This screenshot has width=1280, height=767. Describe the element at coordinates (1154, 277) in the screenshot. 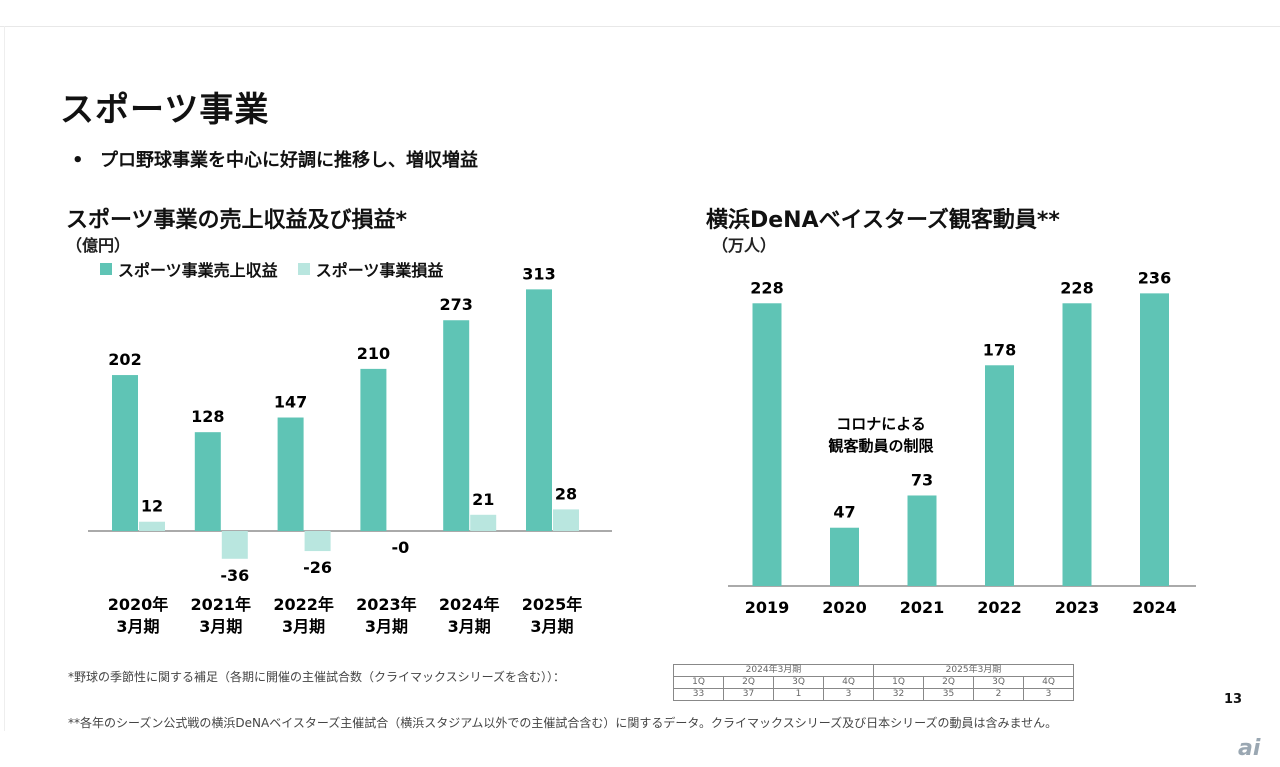

I see `data-label-attendance: 236` at that location.